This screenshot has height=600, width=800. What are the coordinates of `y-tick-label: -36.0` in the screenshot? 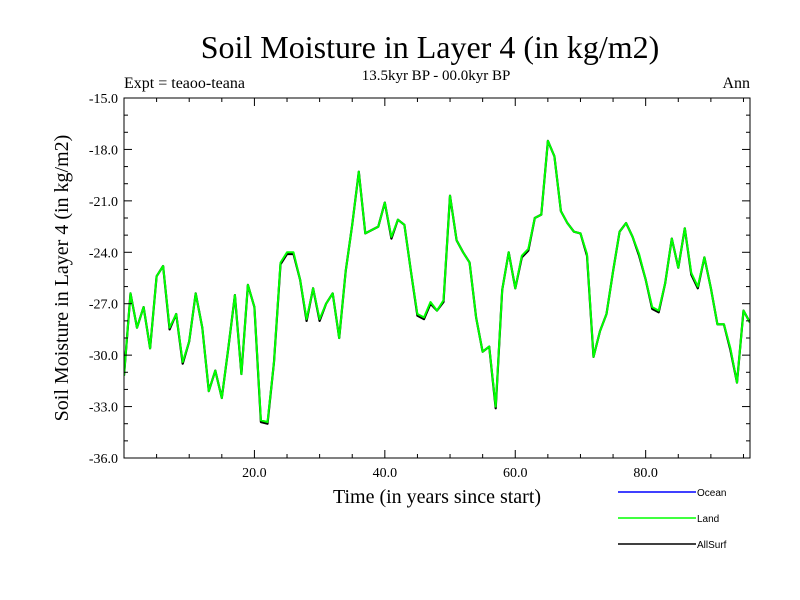 It's located at (103, 459).